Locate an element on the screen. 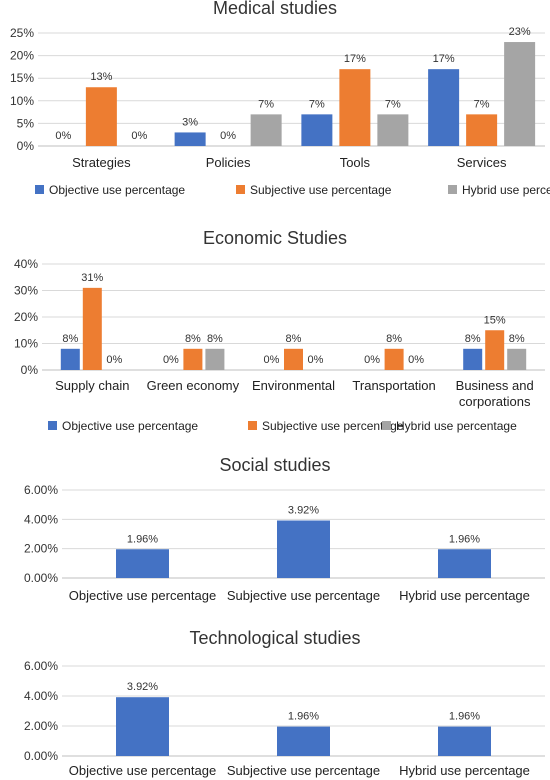 This screenshot has width=550, height=780. medical-studies-legend-label: Objective use percentage is located at coordinates (117, 190).